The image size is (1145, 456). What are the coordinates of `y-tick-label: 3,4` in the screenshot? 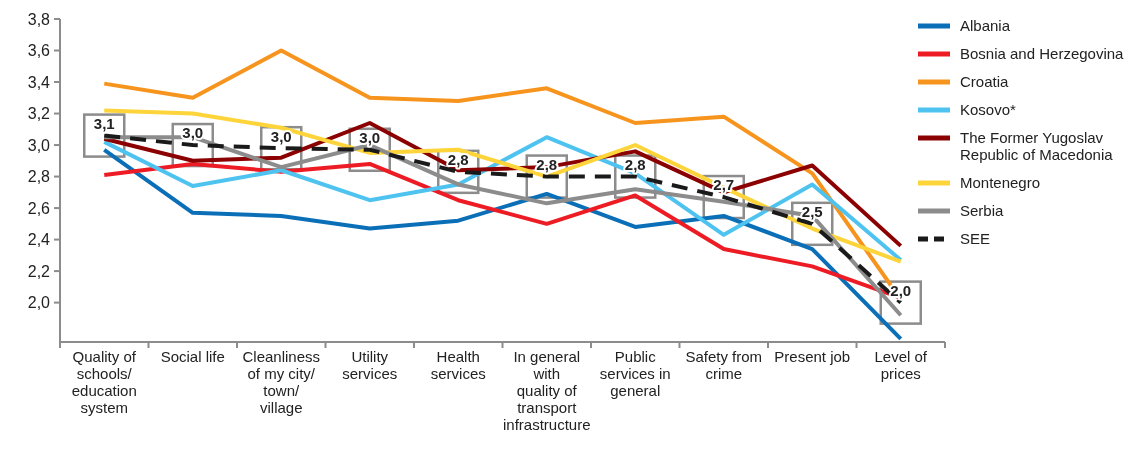 It's located at (39, 82).